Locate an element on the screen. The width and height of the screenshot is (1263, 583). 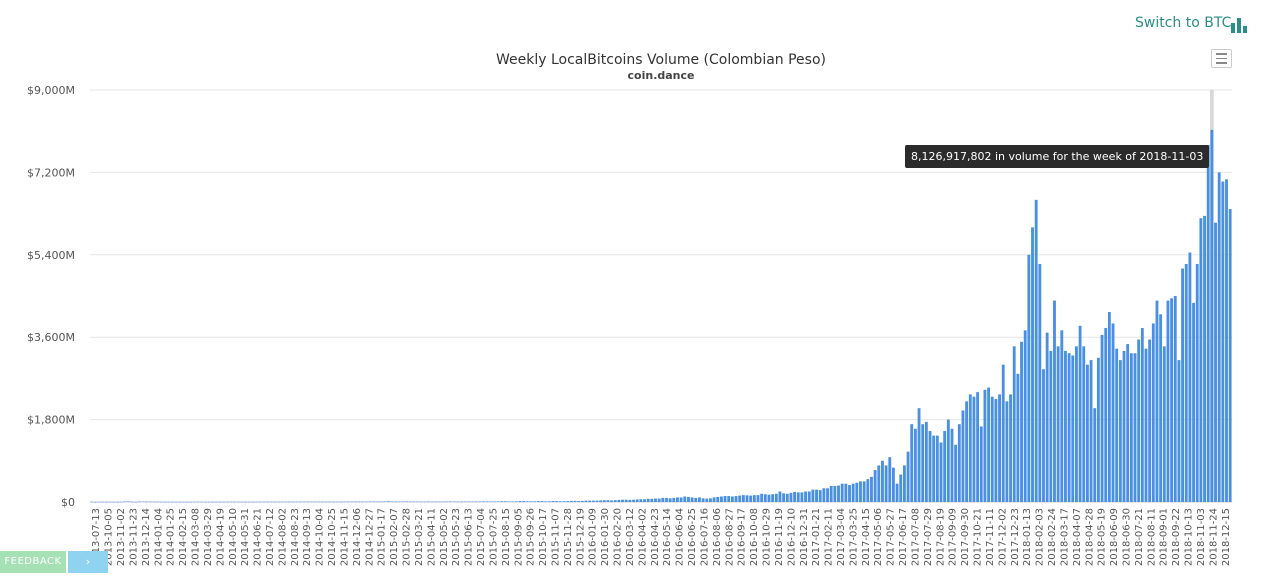
switch-to-btc-link: Switch to BTC is located at coordinates (1183, 23).